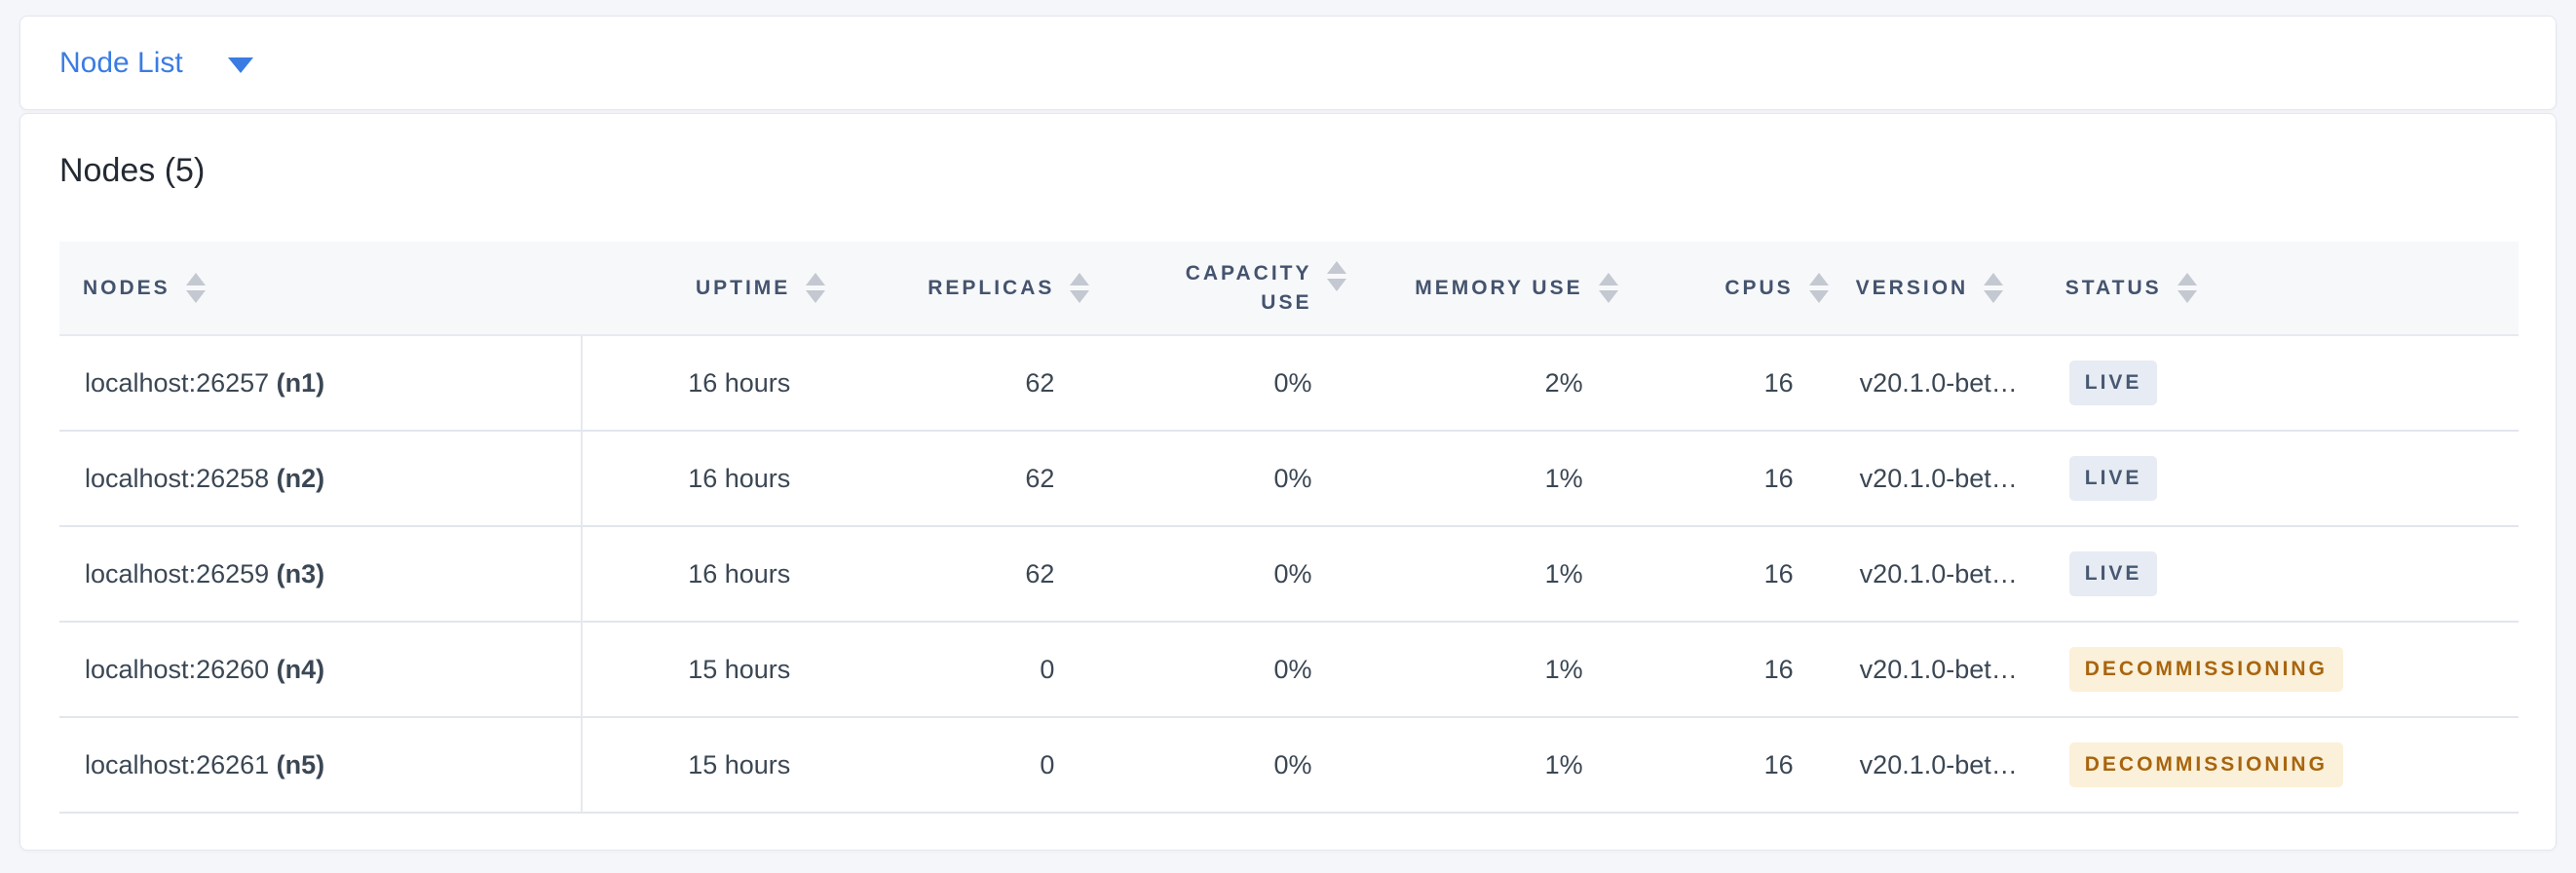 The image size is (2576, 873). Describe the element at coordinates (300, 764) in the screenshot. I see `node-id: (n5)` at that location.